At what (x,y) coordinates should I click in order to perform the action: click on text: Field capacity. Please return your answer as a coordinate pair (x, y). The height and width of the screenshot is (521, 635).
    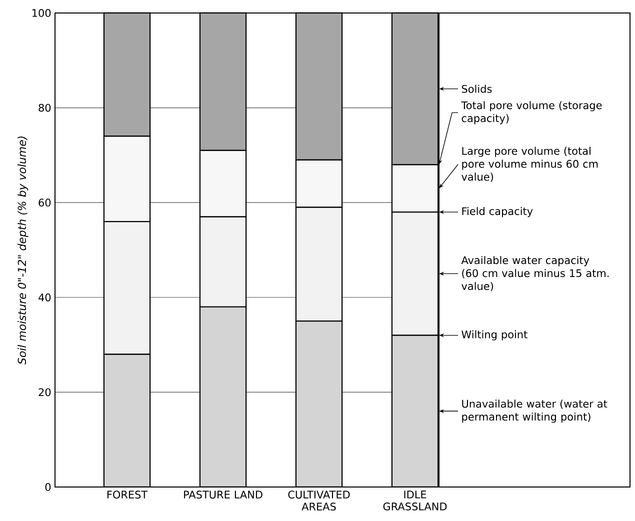
    Looking at the image, I should click on (497, 212).